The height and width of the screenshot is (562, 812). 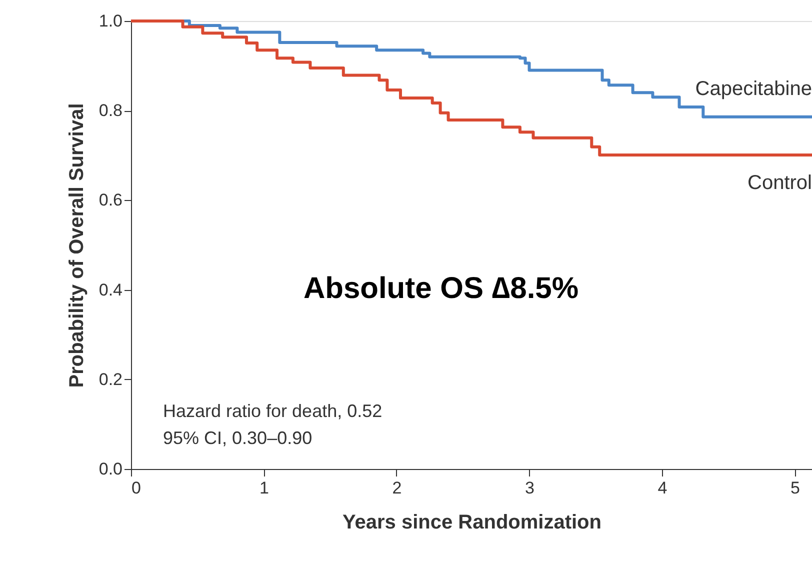 I want to click on y-tick-label: 0.0, so click(x=110, y=469).